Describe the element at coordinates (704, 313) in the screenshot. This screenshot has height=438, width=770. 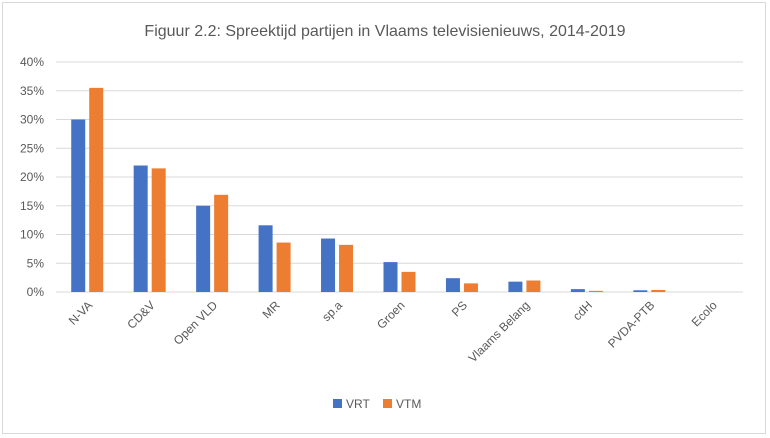
I see `x-tick-label: Ecolo` at that location.